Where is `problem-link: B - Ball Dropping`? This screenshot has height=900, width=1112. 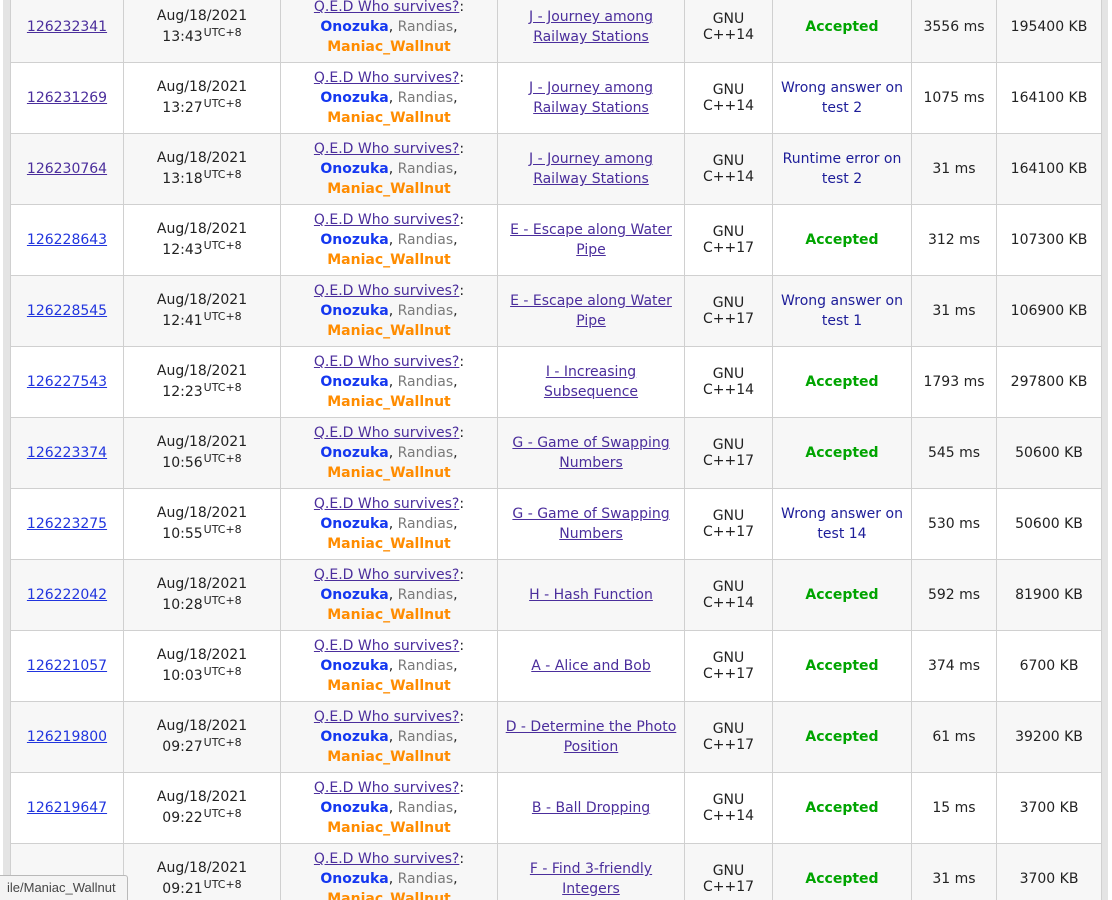
problem-link: B - Ball Dropping is located at coordinates (591, 808).